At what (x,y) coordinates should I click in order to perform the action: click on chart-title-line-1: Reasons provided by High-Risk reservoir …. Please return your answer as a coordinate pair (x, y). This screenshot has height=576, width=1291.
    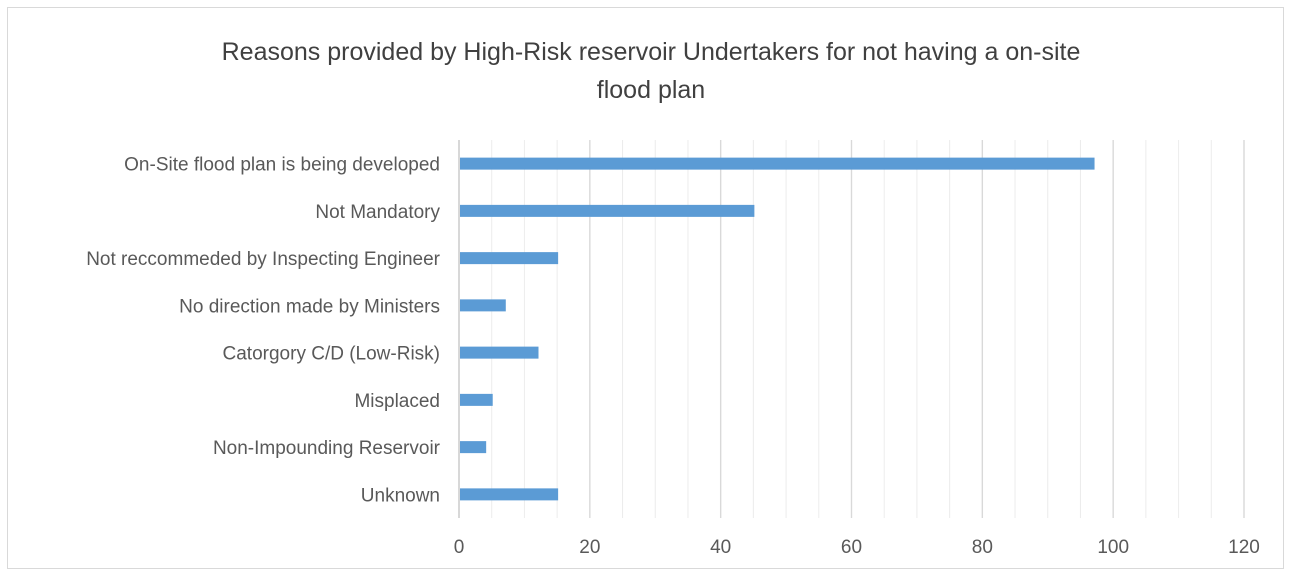
    Looking at the image, I should click on (651, 52).